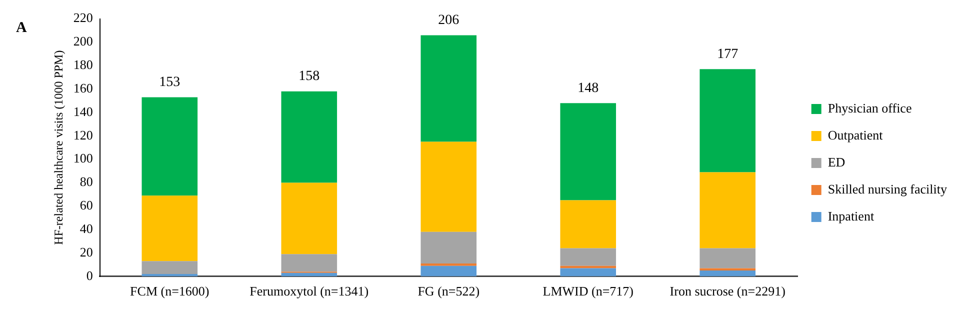 The width and height of the screenshot is (975, 324). What do you see at coordinates (588, 88) in the screenshot?
I see `total-label: 148` at bounding box center [588, 88].